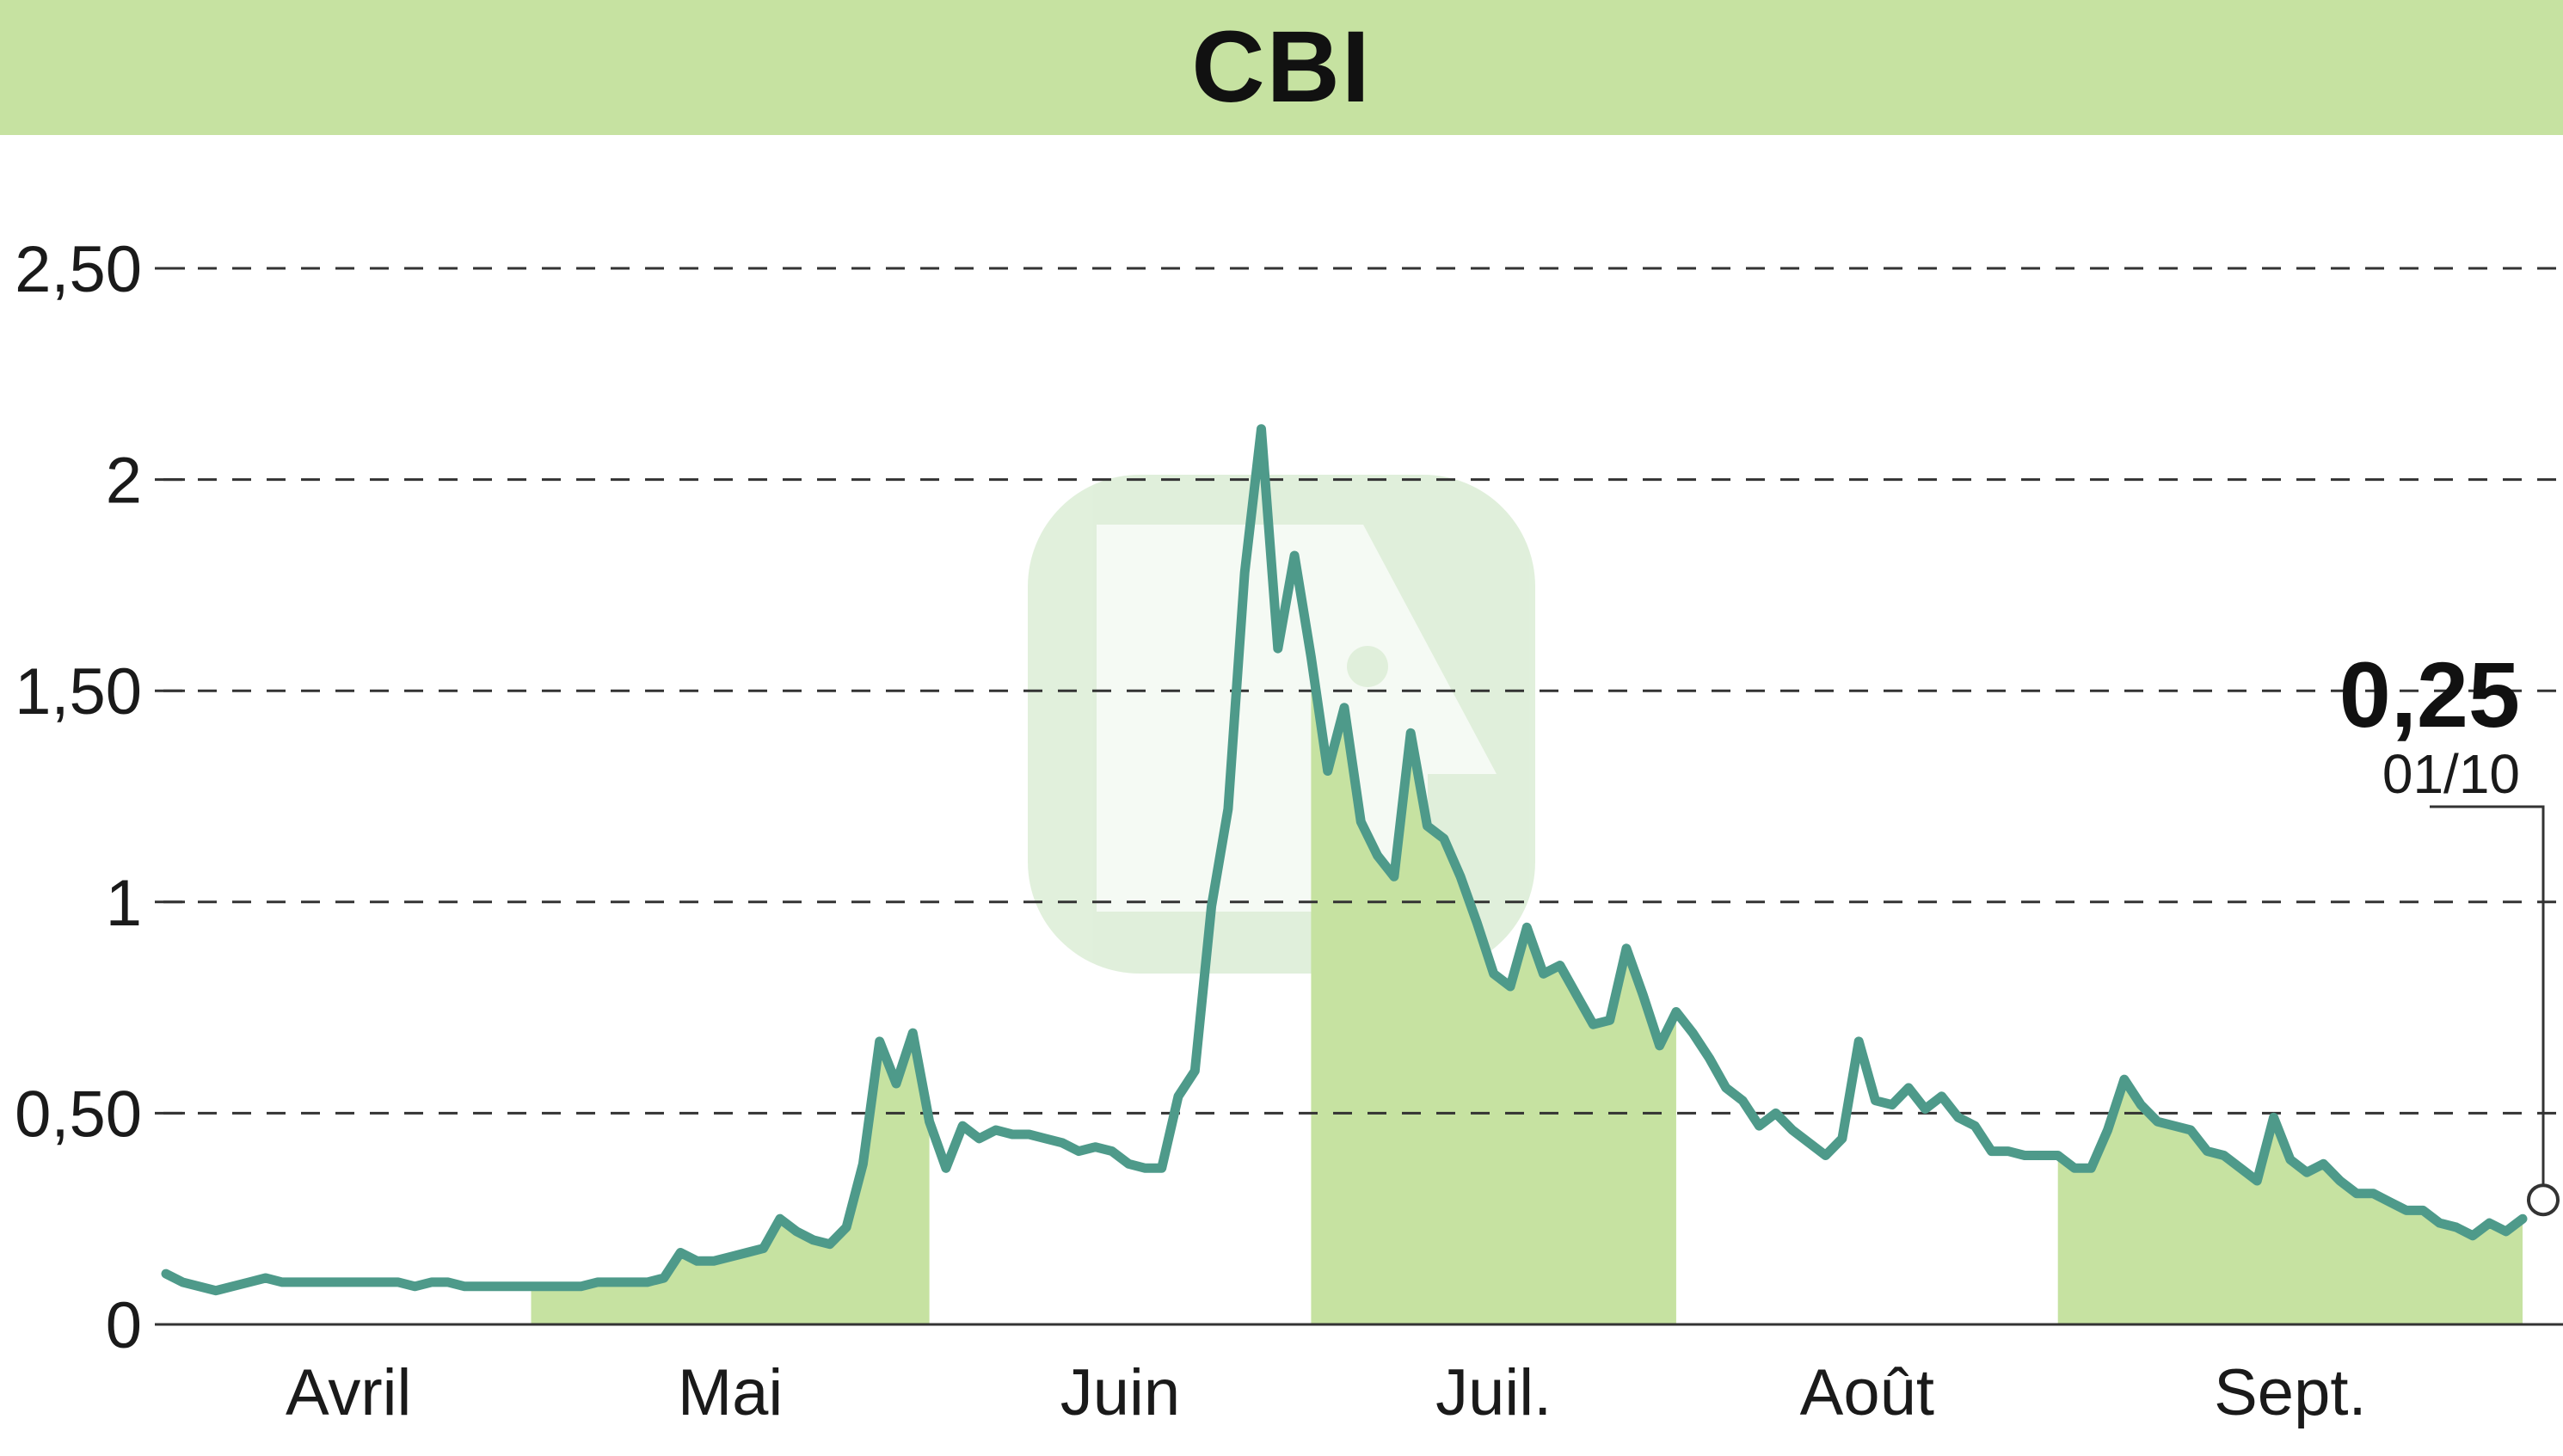  What do you see at coordinates (124, 1326) in the screenshot?
I see `y-tick-label: 0` at bounding box center [124, 1326].